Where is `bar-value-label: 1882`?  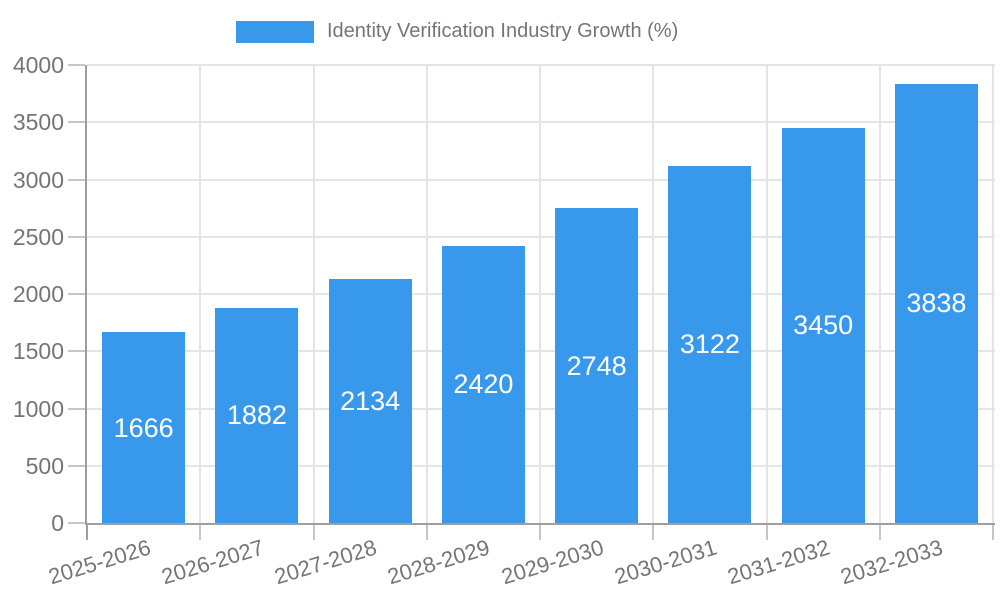
bar-value-label: 1882 is located at coordinates (256, 415).